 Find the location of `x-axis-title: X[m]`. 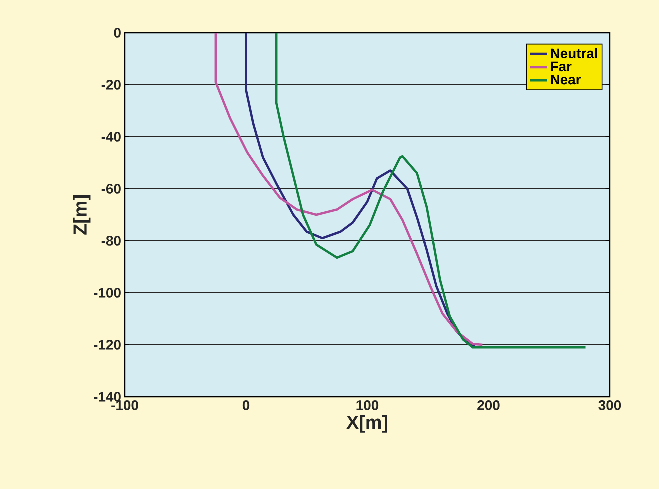

x-axis-title: X[m] is located at coordinates (367, 424).